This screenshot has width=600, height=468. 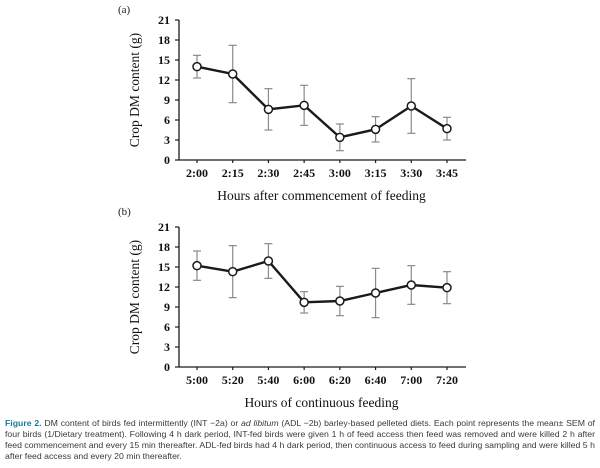 I want to click on x-tick-label: 2:45, so click(x=304, y=173).